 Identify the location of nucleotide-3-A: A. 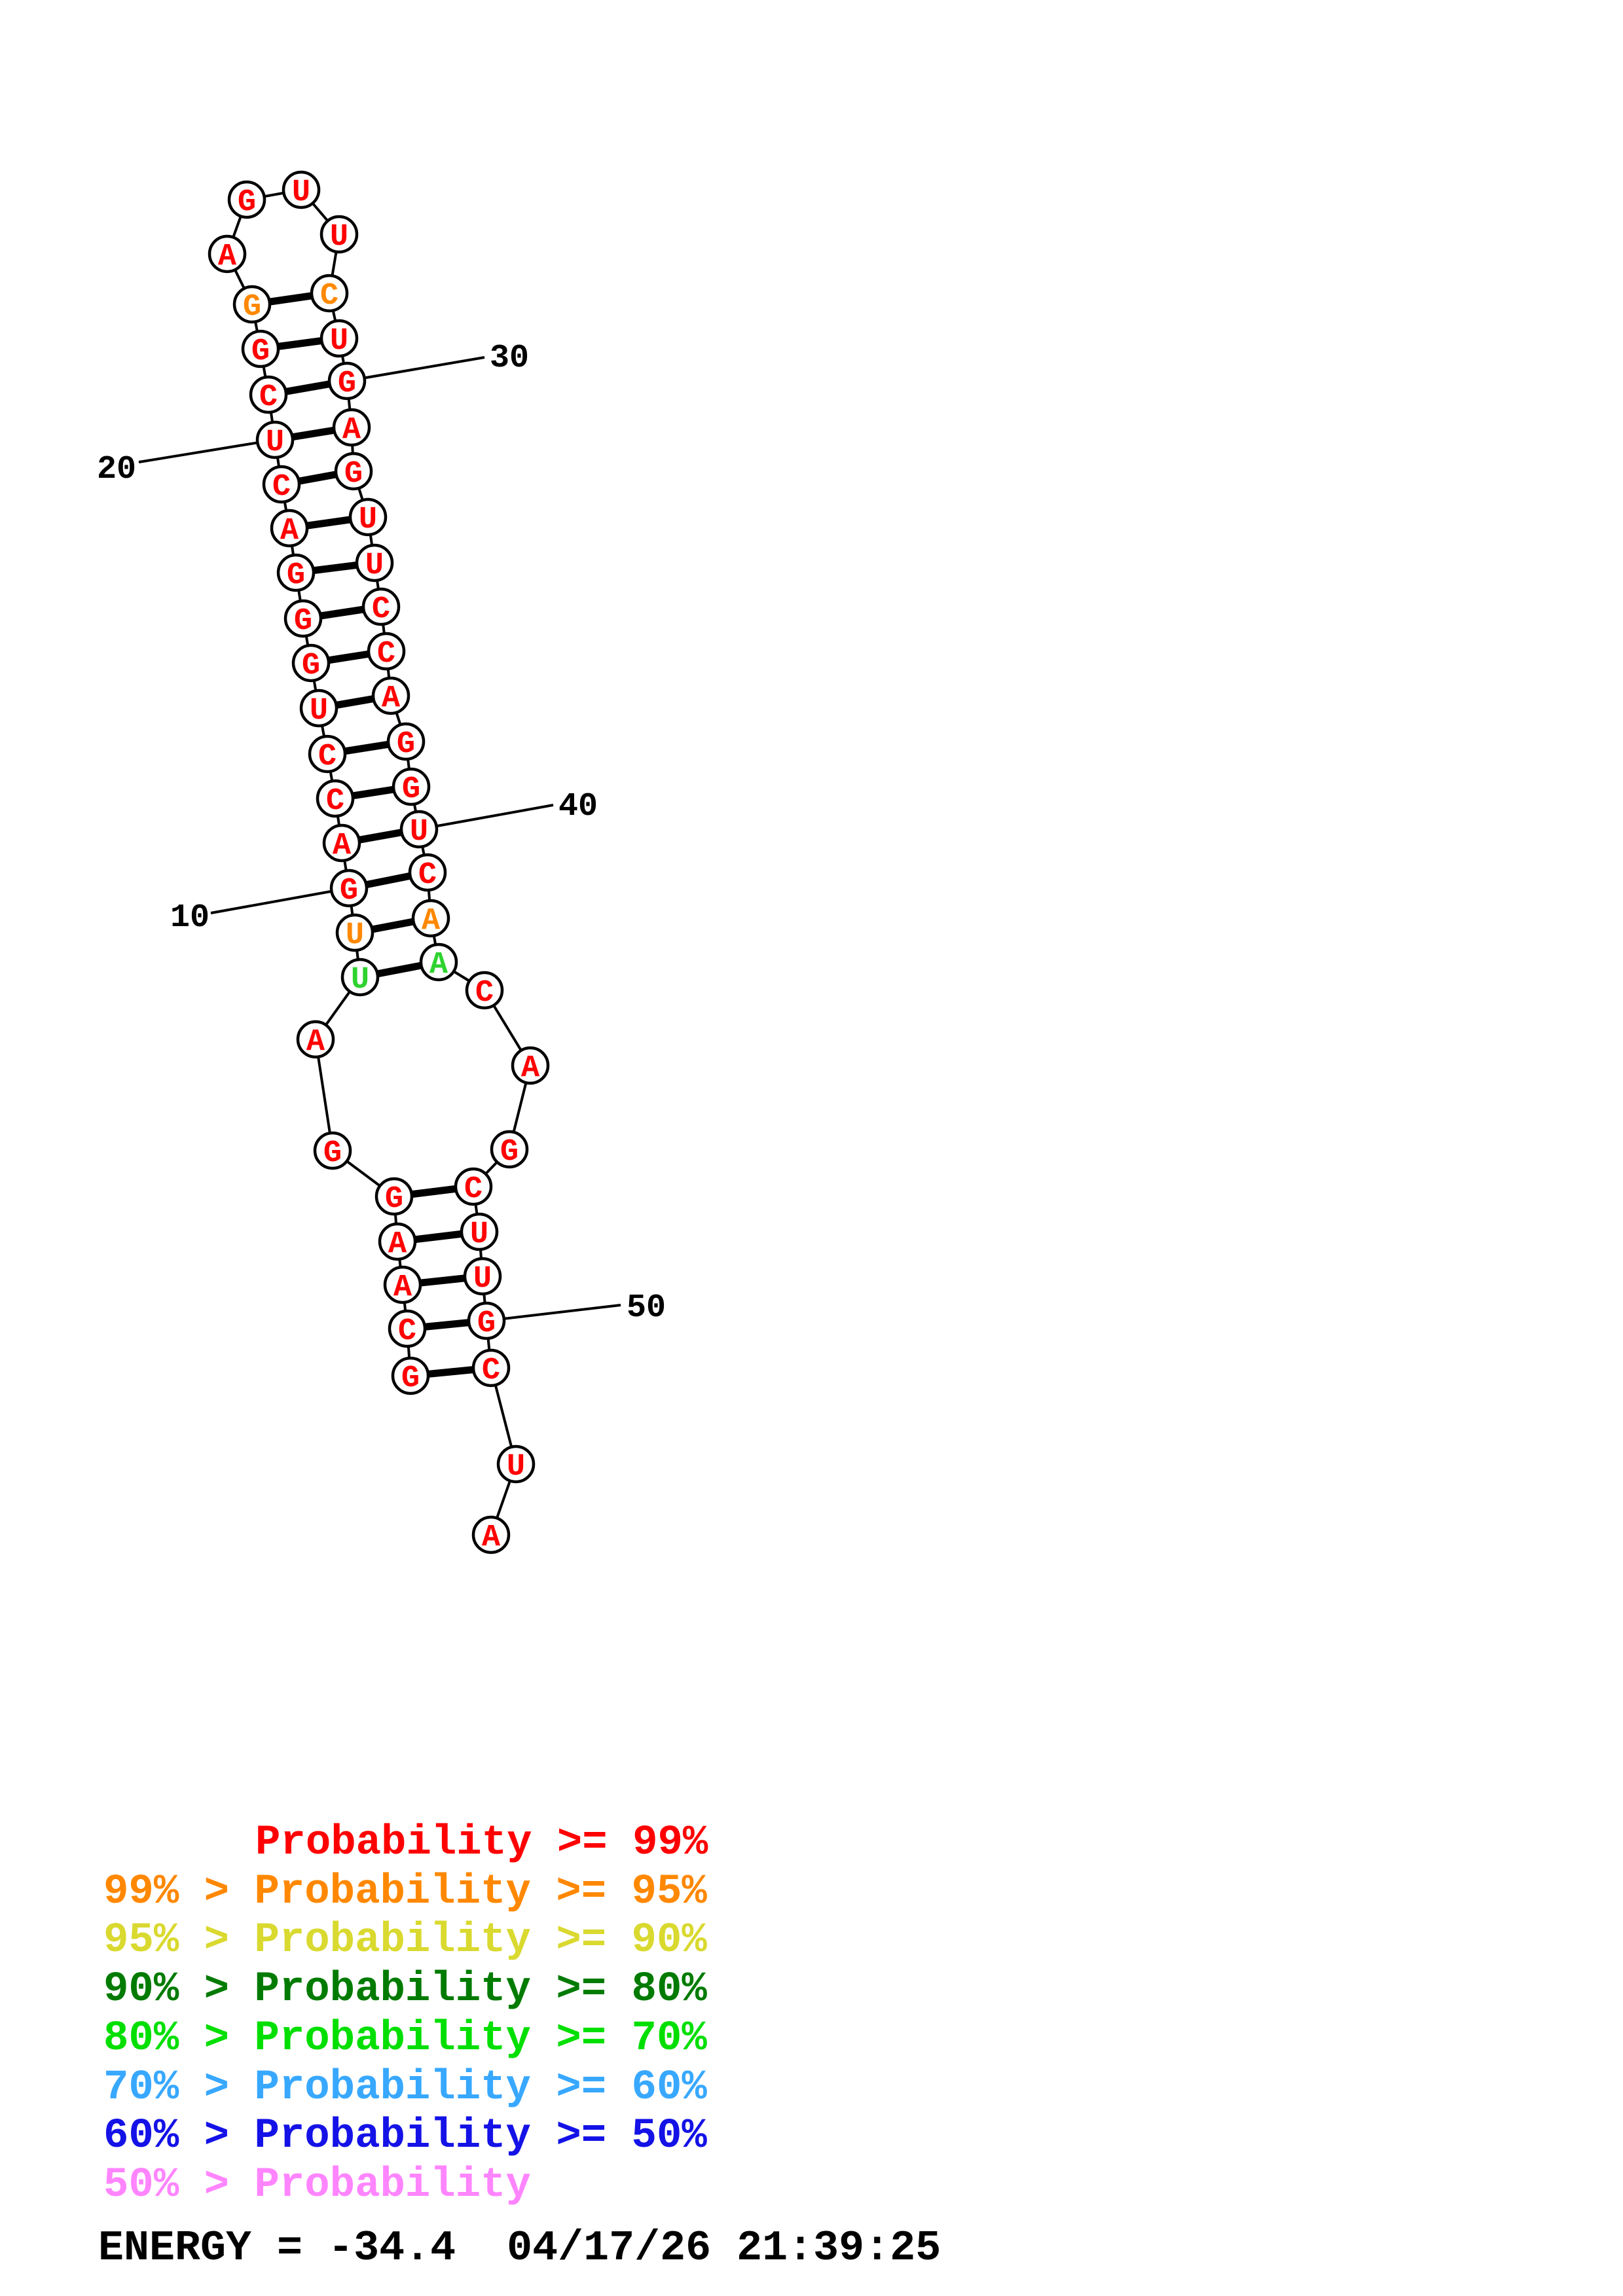
(402, 1285).